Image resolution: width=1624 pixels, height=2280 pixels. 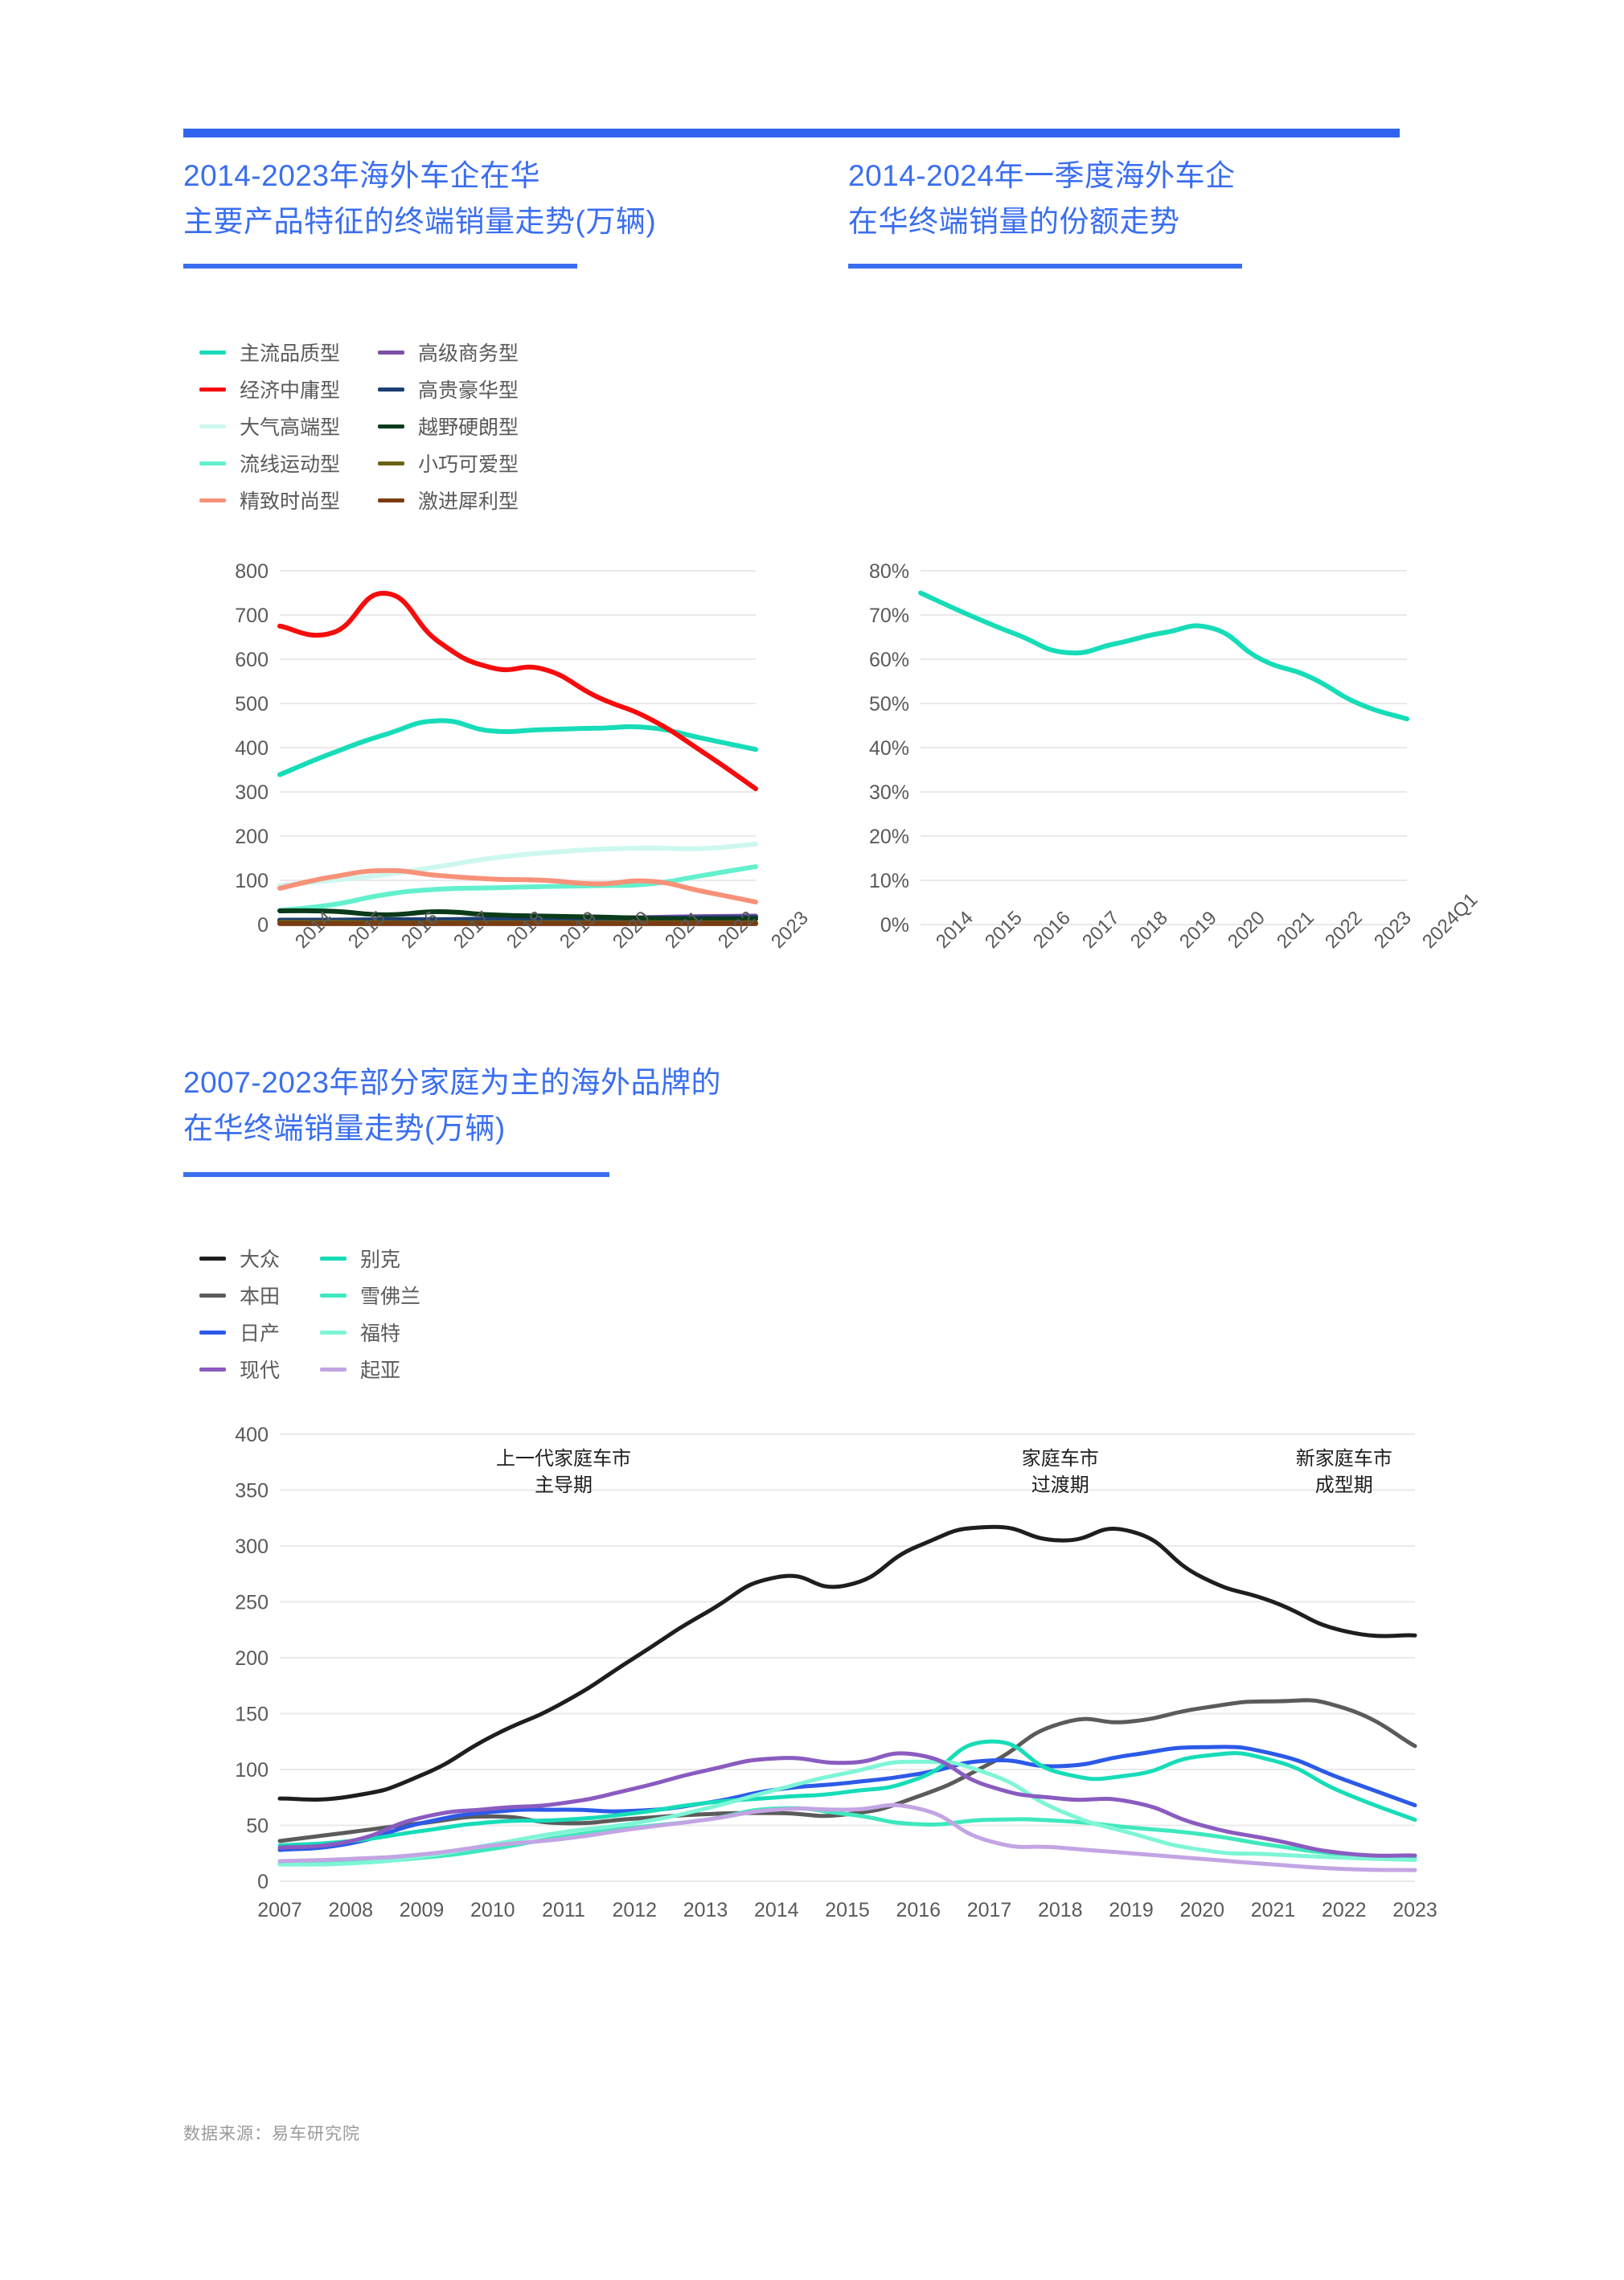 What do you see at coordinates (889, 660) in the screenshot?
I see `y-axis-tick-label: 60%` at bounding box center [889, 660].